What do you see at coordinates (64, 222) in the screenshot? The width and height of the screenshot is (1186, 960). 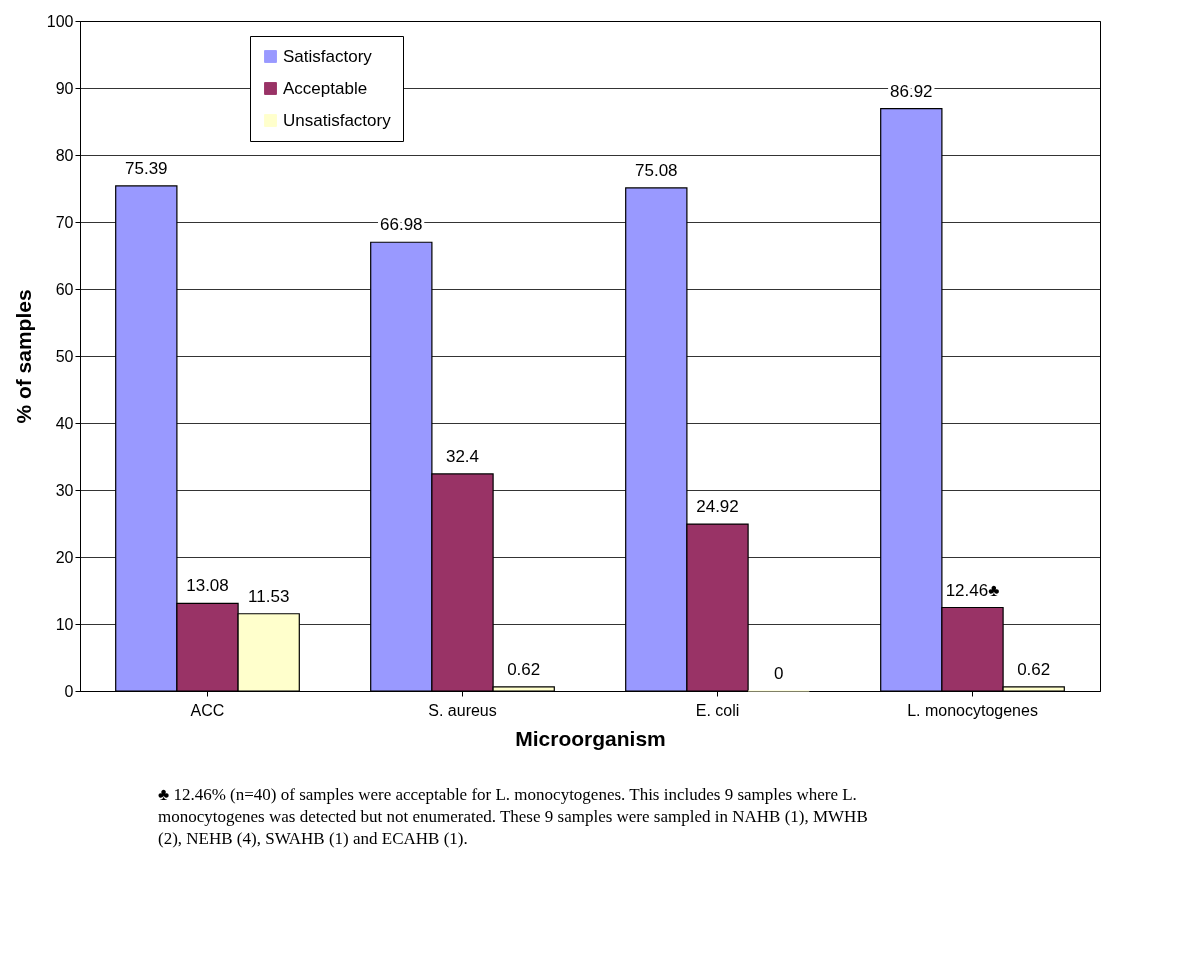 I see `y-tick-label: 70` at bounding box center [64, 222].